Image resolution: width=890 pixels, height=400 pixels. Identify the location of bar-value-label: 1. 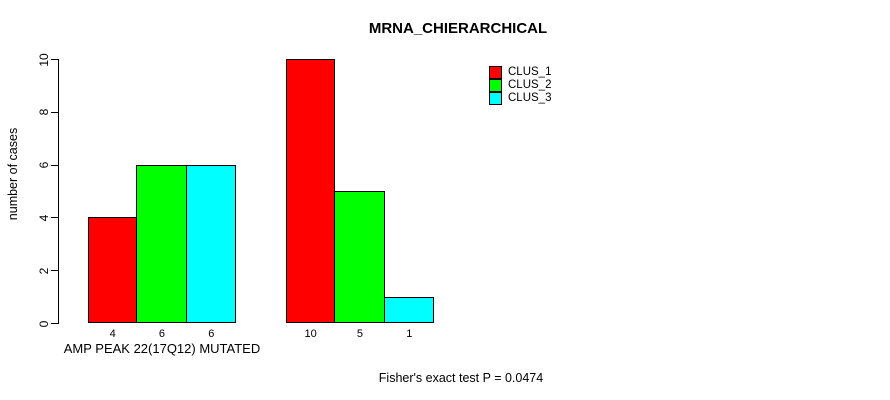
(409, 334).